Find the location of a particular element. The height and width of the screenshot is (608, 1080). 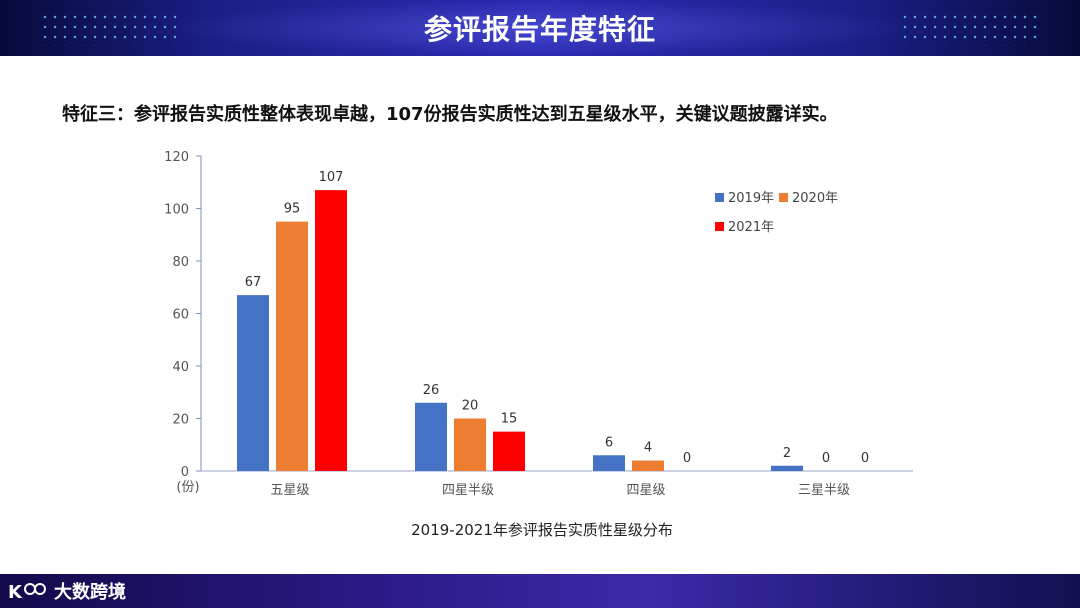

x-tick-label: 四星半级 is located at coordinates (468, 490).